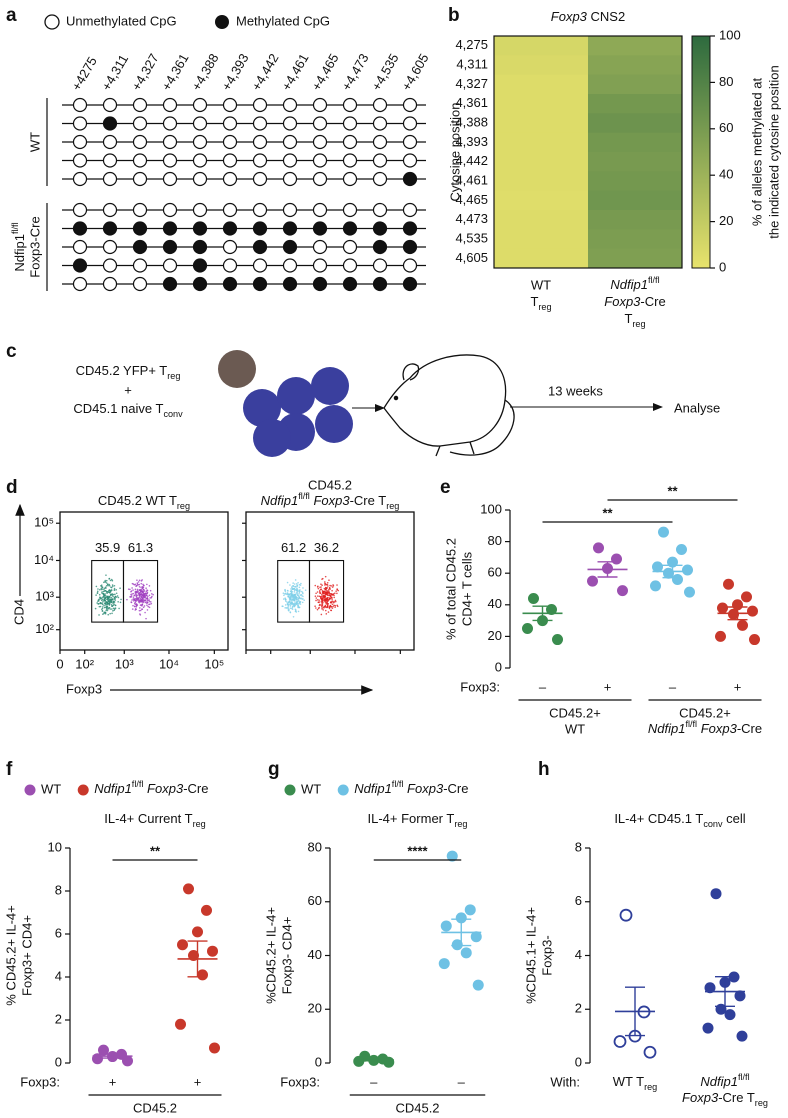  What do you see at coordinates (11, 351) in the screenshot?
I see `panel-letter: c` at bounding box center [11, 351].